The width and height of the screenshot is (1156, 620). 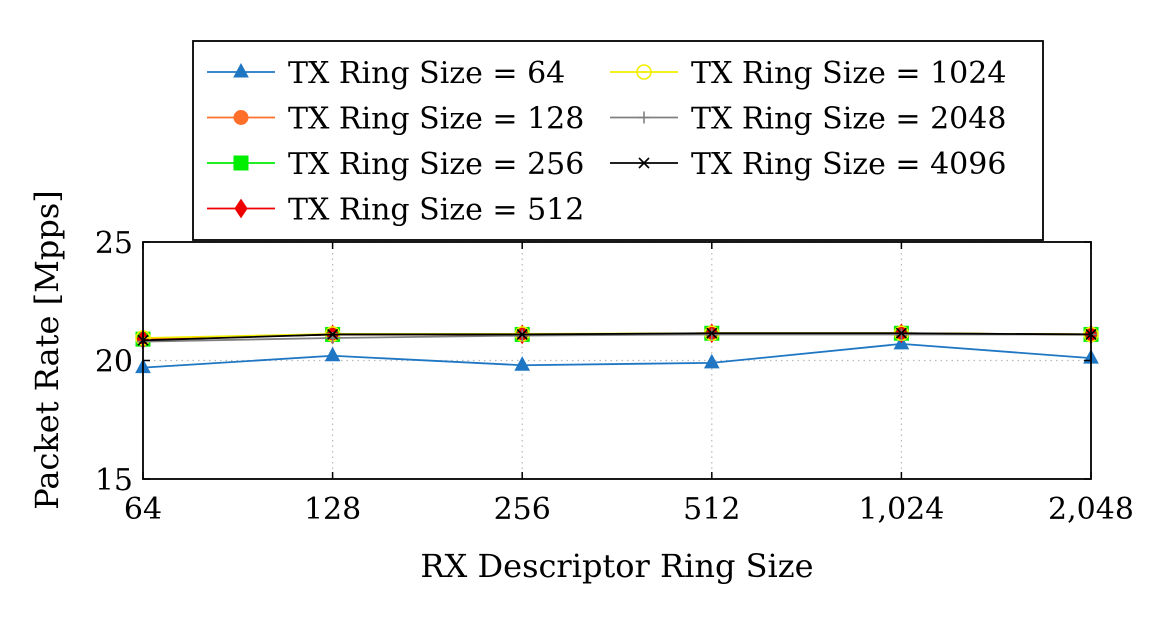 I want to click on legend-label: TX Ring Size = 128, so click(x=436, y=119).